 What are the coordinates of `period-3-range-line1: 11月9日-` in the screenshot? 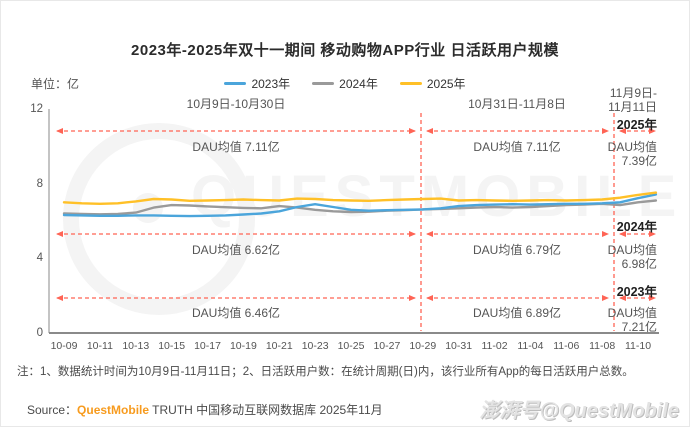 It's located at (633, 93).